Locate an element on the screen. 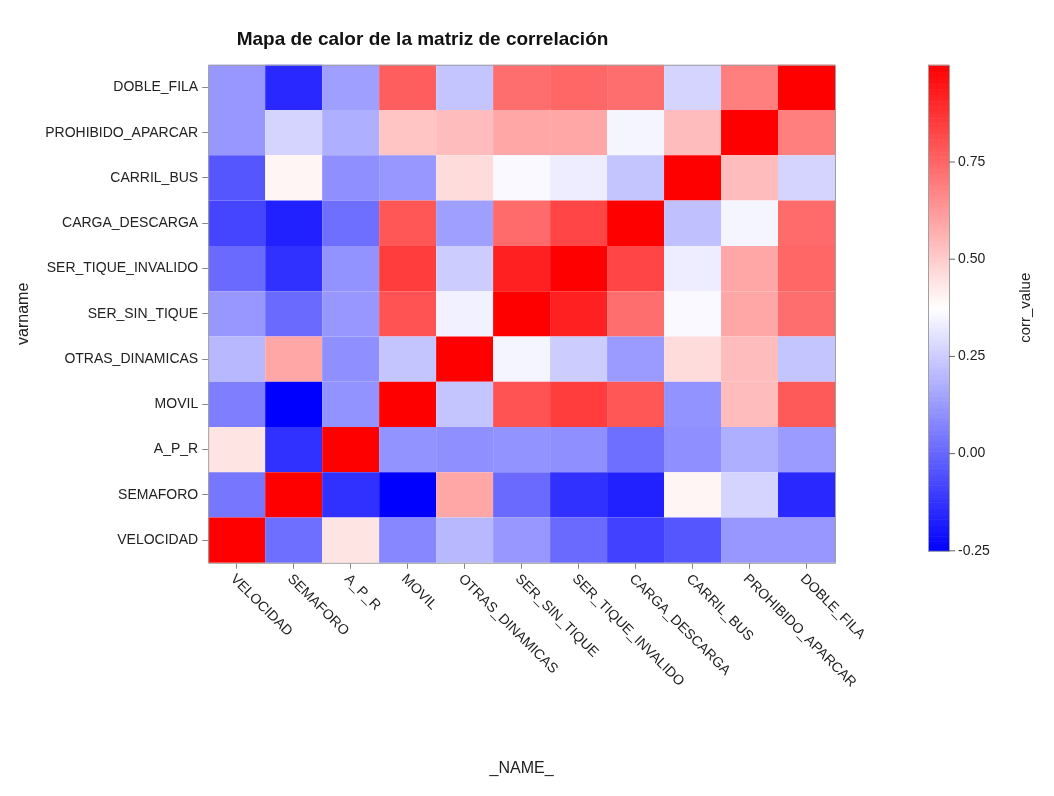 The width and height of the screenshot is (1054, 796). y-axis-title: varname is located at coordinates (23, 313).